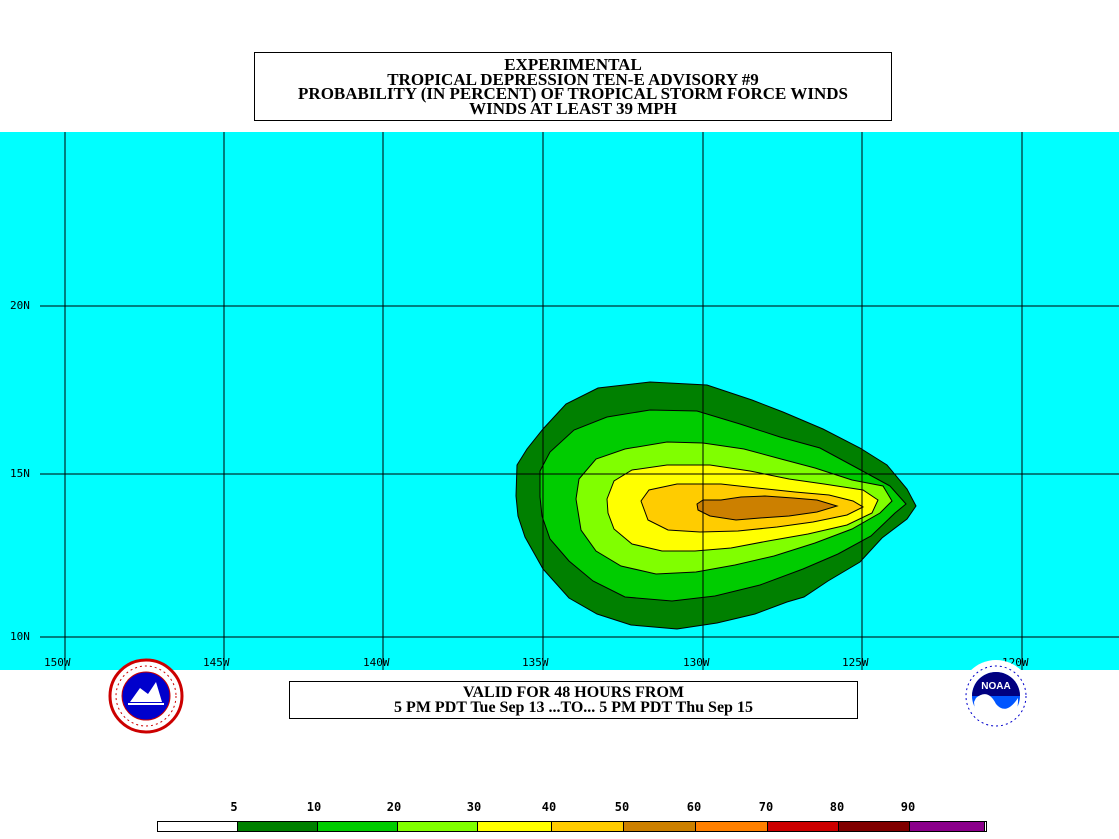 The image size is (1119, 839). Describe the element at coordinates (234, 807) in the screenshot. I see `legend-number: 5` at that location.